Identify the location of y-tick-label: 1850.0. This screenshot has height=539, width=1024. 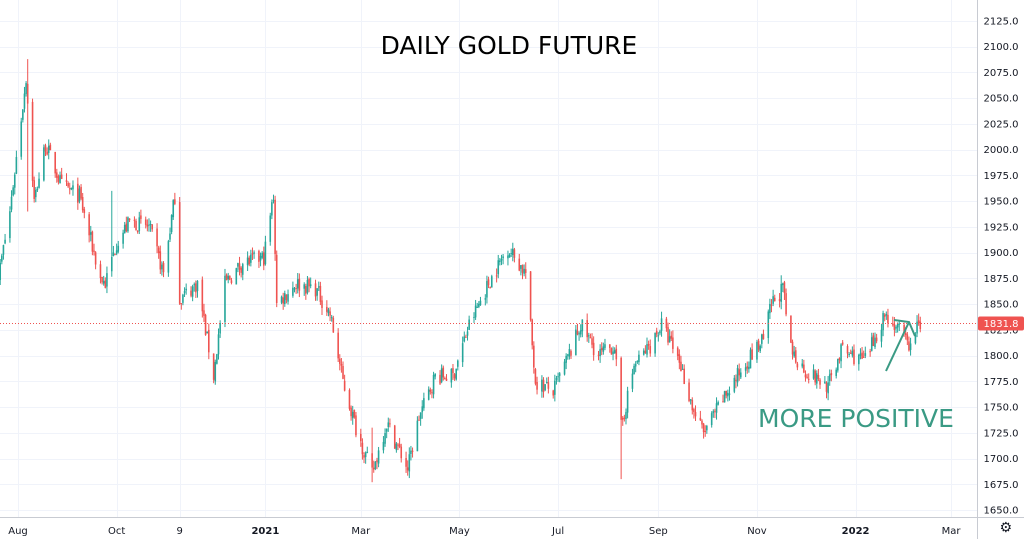
(1001, 305).